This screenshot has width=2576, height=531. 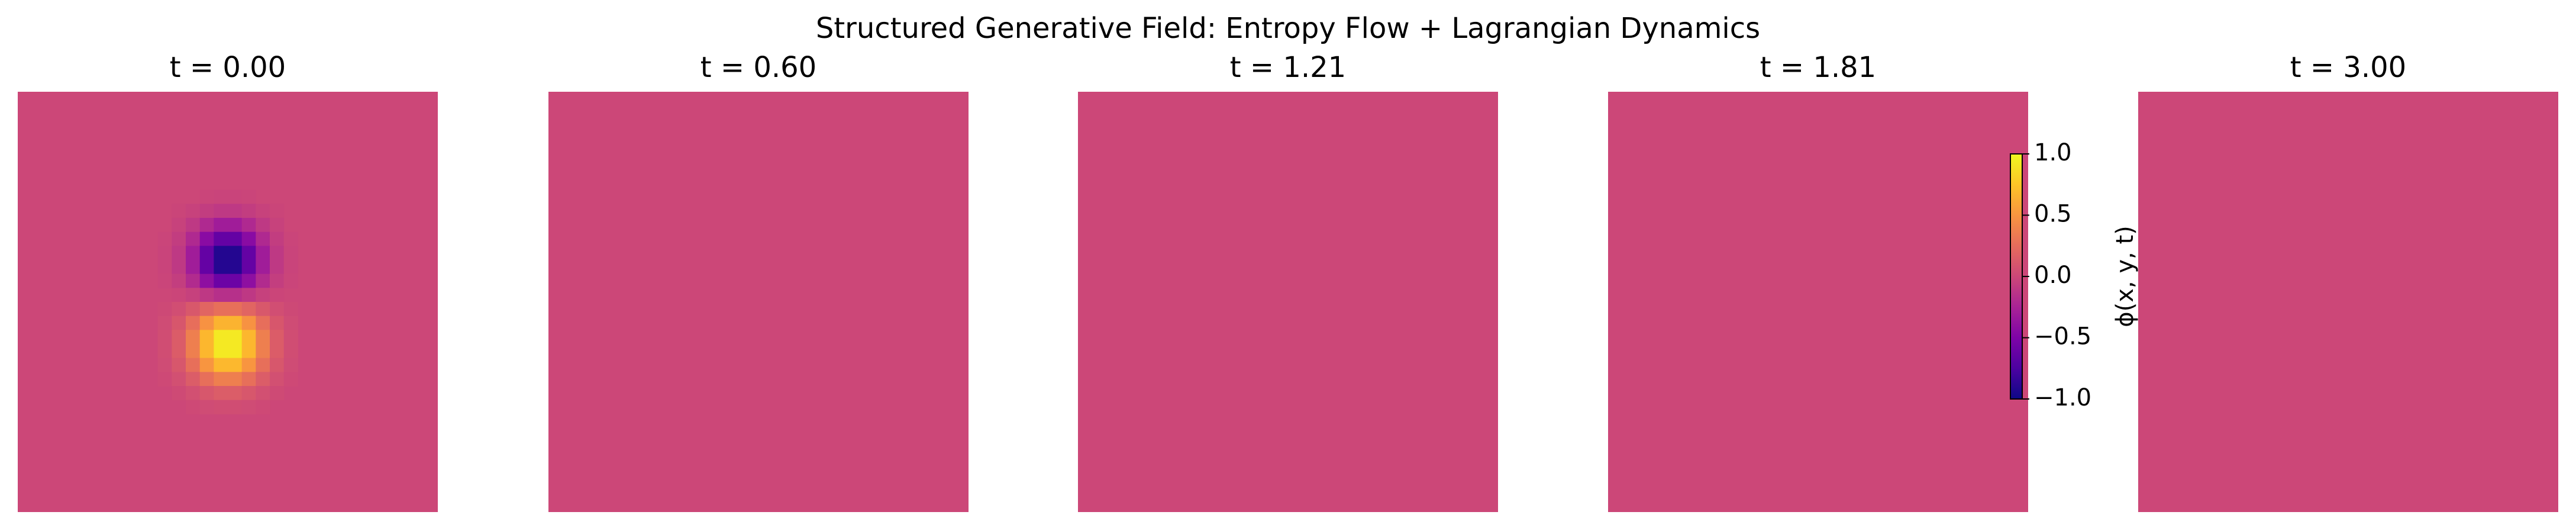 I want to click on heatmap-panel: t = 3.00, so click(x=2348, y=282).